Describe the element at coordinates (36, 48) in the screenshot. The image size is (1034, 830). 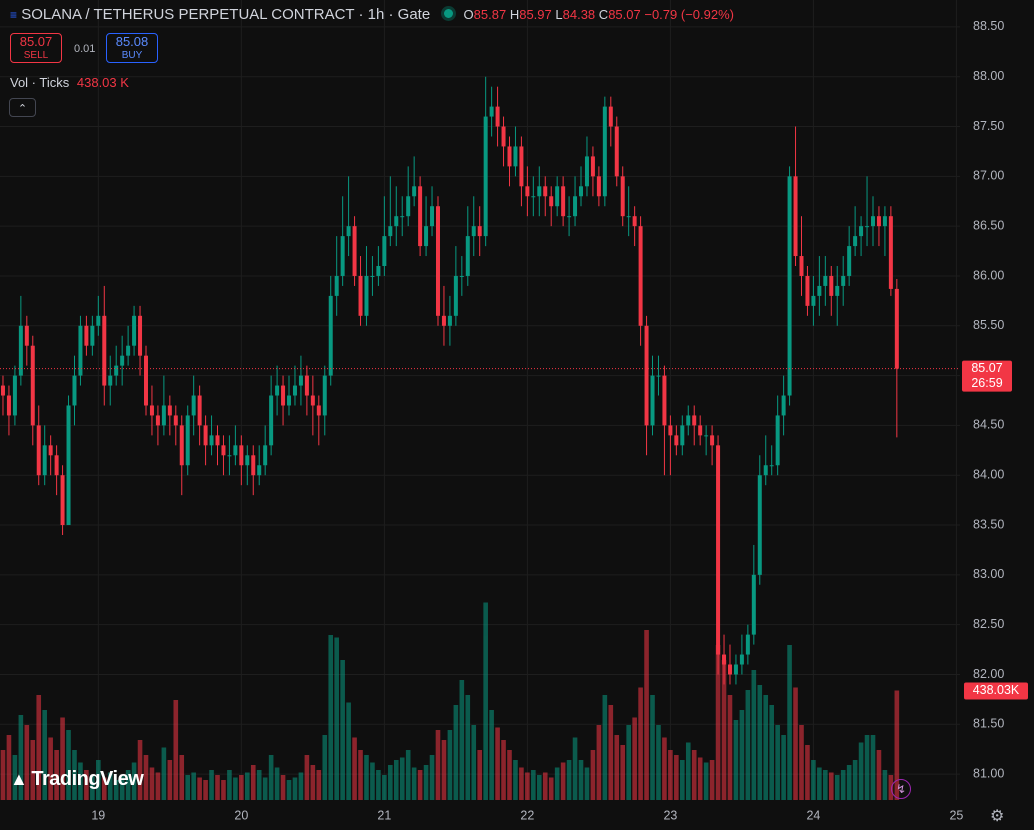
I see `sell-button: 85.07 SELL` at that location.